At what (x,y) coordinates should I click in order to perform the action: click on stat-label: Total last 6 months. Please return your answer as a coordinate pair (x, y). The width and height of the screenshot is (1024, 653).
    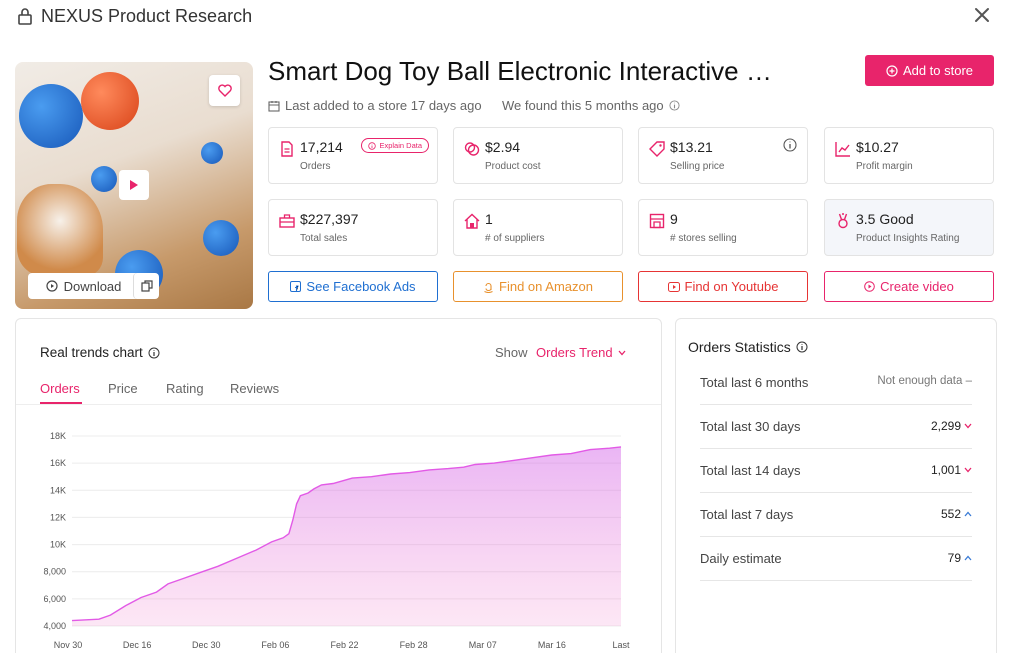
    Looking at the image, I should click on (754, 382).